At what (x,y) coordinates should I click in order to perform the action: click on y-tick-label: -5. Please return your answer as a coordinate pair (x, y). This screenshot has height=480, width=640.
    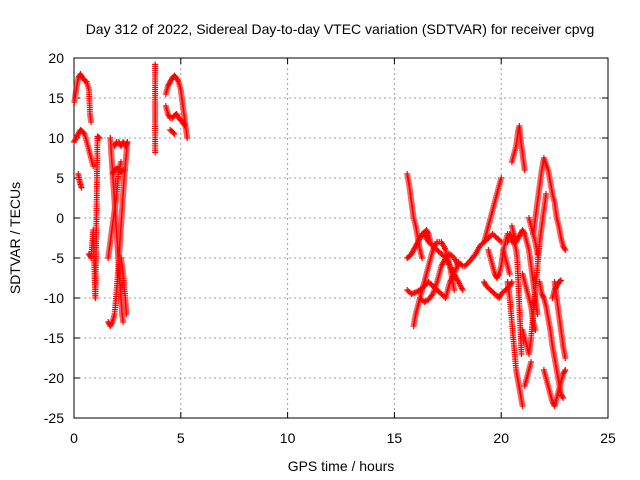
    Looking at the image, I should click on (58, 258).